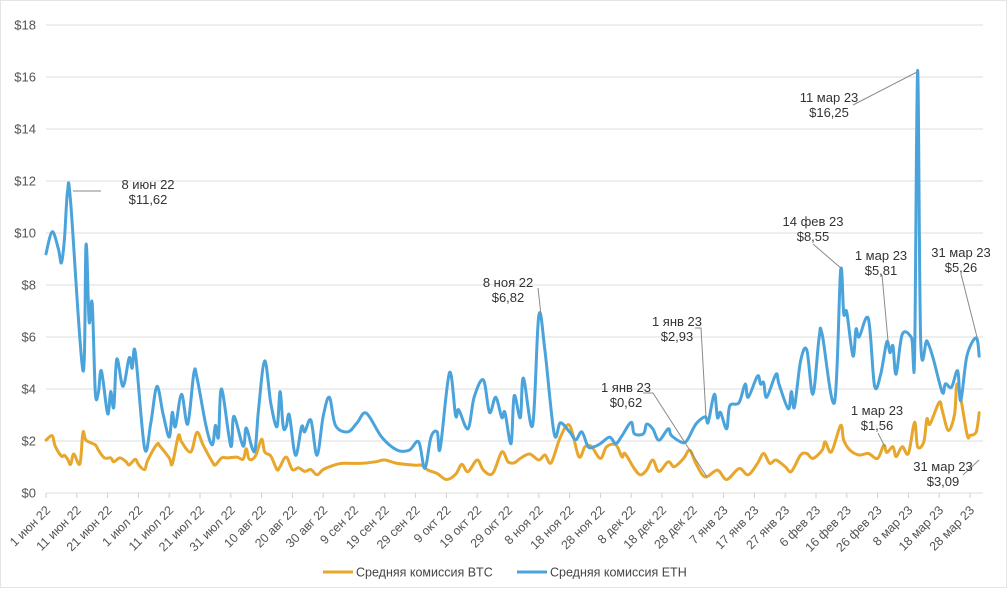  Describe the element at coordinates (29, 441) in the screenshot. I see `y-tick-label: $2` at that location.